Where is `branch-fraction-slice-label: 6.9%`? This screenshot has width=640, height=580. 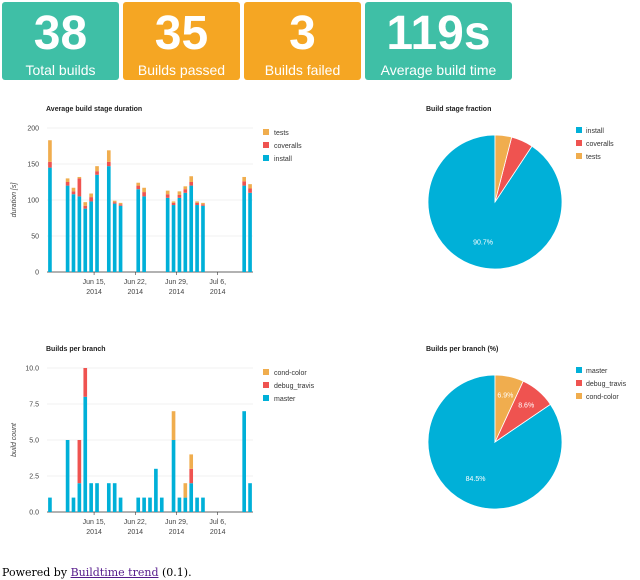
branch-fraction-slice-label: 6.9% is located at coordinates (505, 395).